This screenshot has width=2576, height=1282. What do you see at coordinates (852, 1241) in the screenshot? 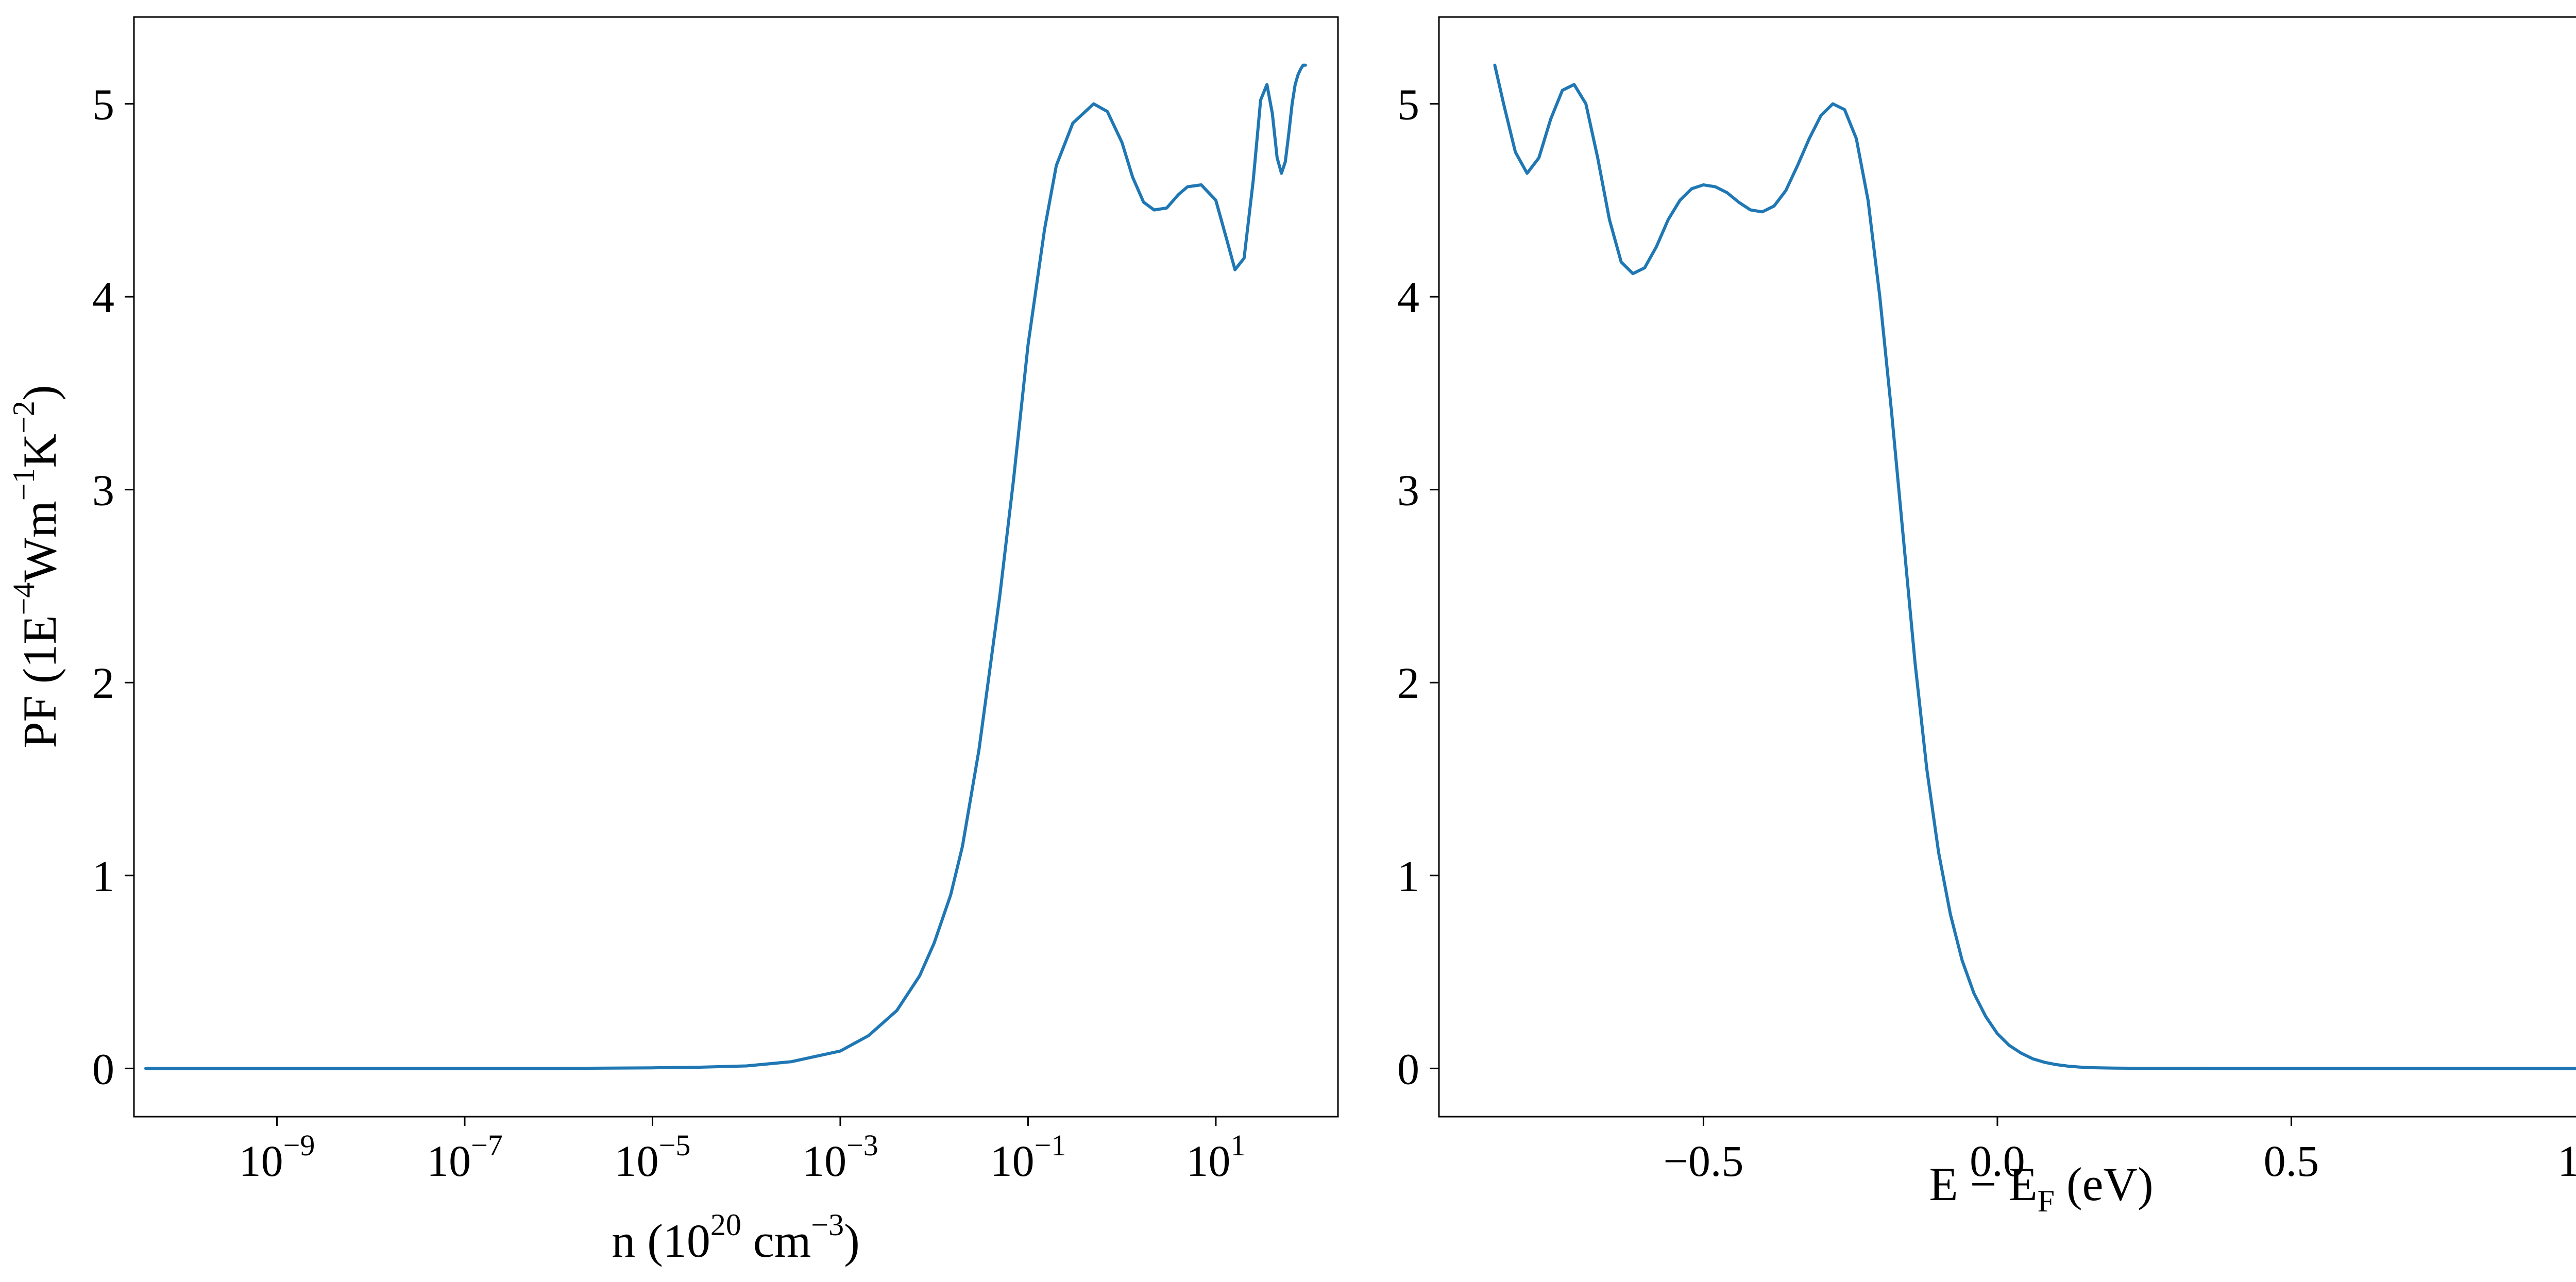
I see `left-xlabel-close: )` at bounding box center [852, 1241].